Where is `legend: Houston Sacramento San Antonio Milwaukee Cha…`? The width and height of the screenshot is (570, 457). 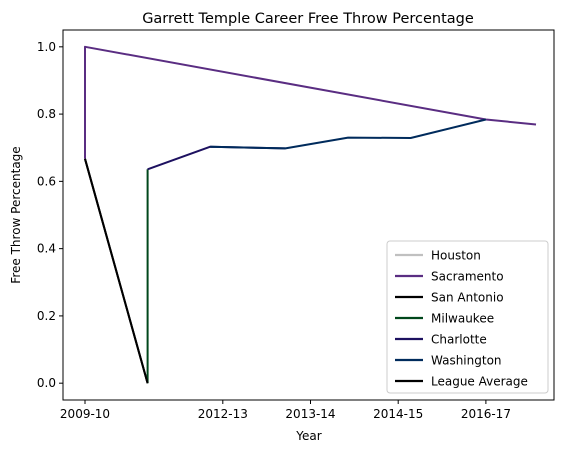
legend: Houston Sacramento San Antonio Milwaukee Cha… is located at coordinates (467, 317).